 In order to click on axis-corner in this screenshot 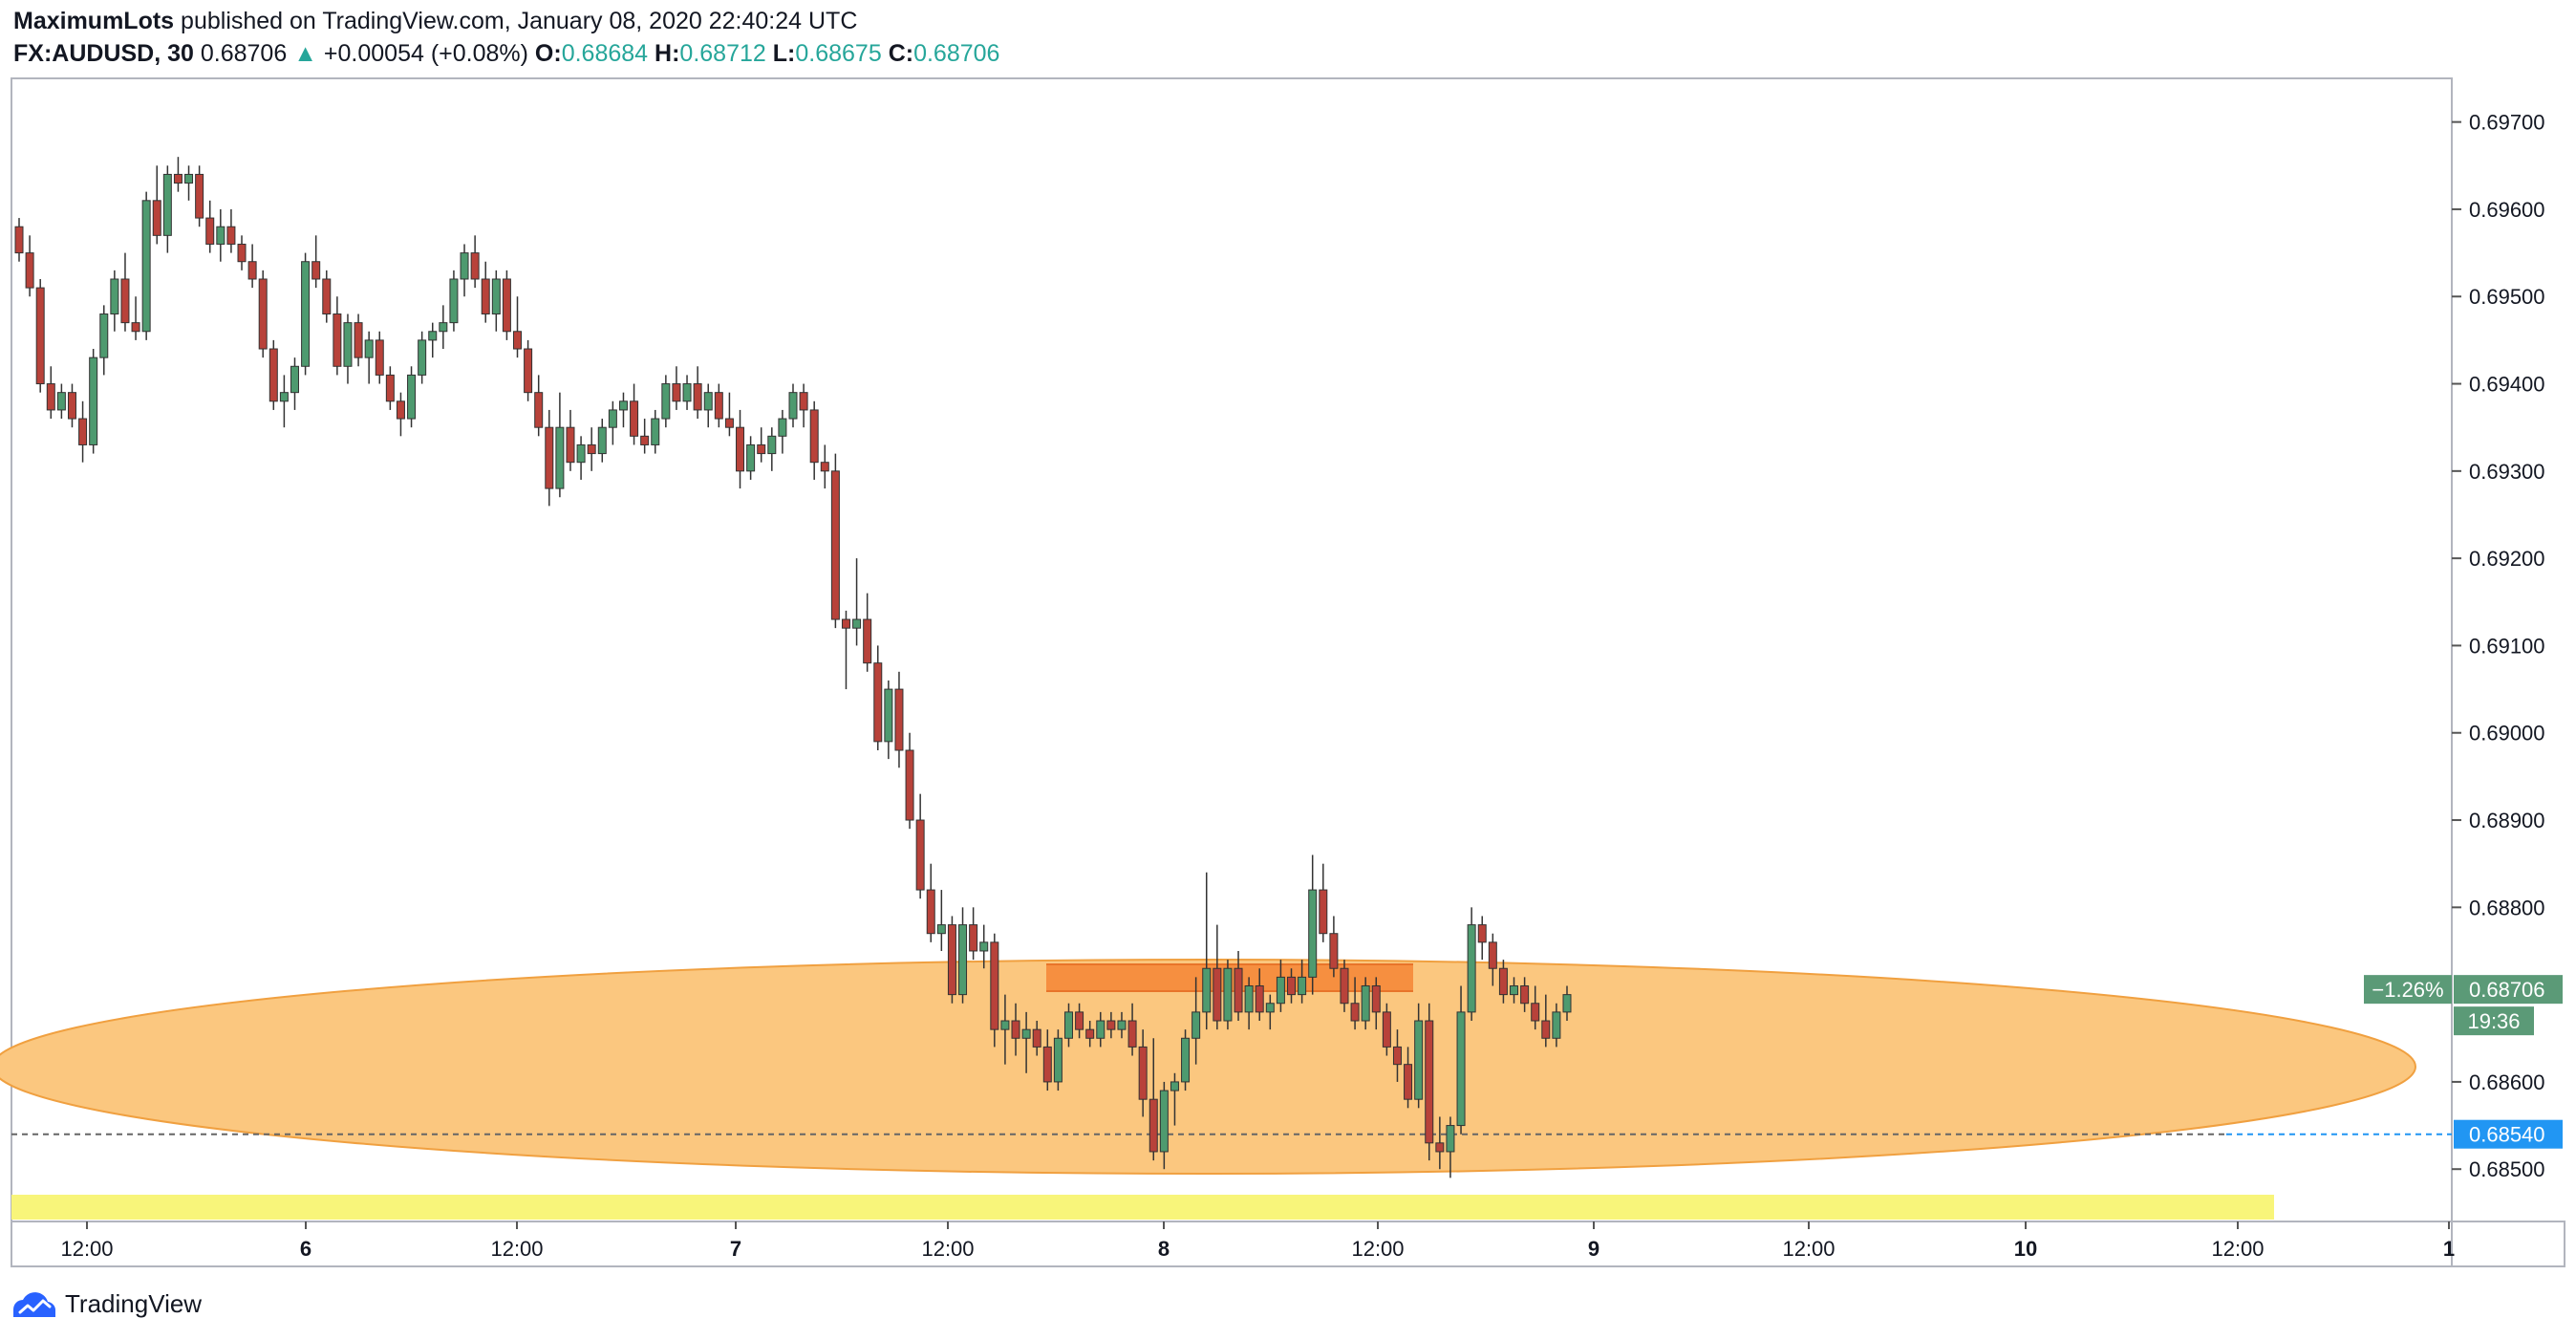, I will do `click(2508, 1244)`.